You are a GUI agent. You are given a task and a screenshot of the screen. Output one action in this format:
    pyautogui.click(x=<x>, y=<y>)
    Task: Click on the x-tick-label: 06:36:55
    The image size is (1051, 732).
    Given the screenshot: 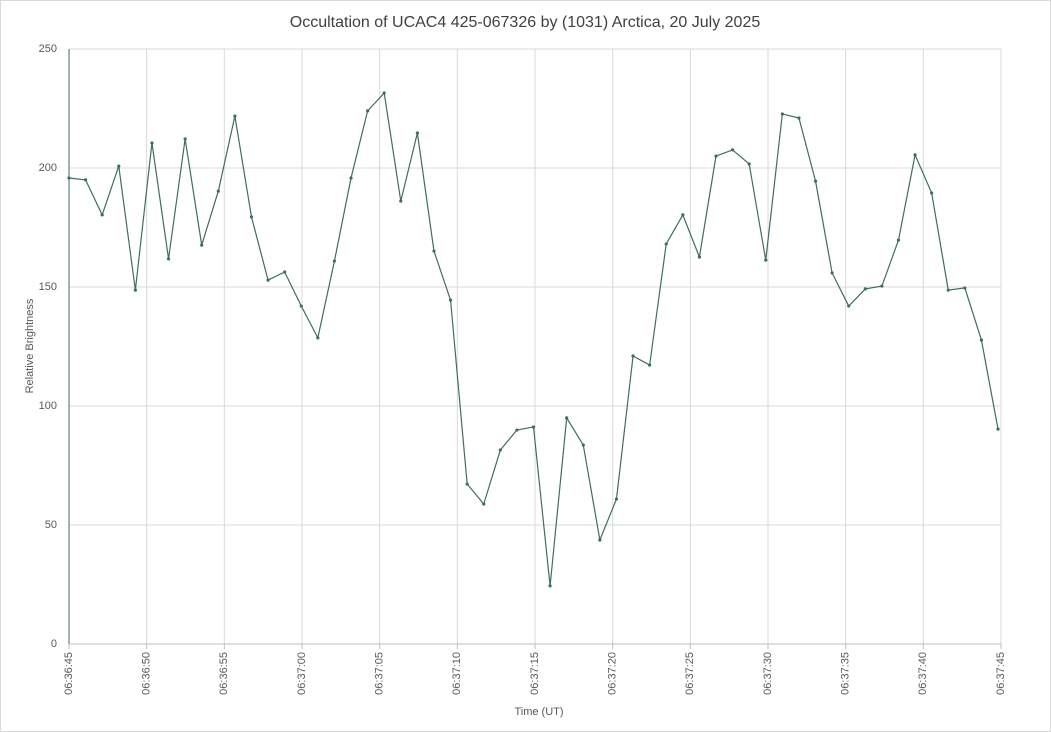 What is the action you would take?
    pyautogui.click(x=224, y=673)
    